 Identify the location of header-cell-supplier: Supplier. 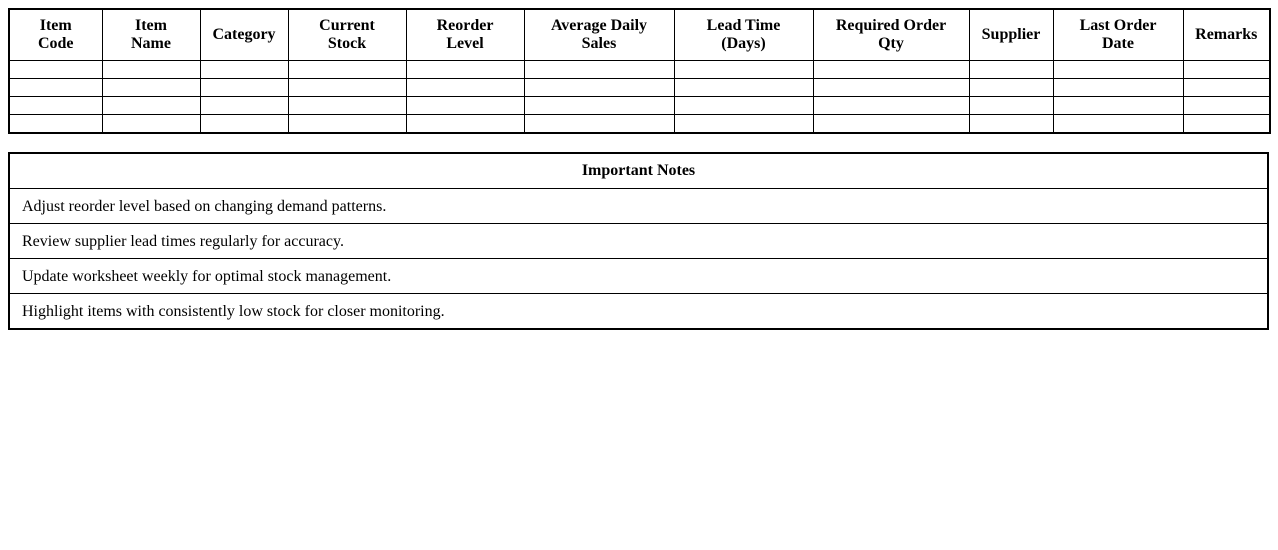
(1011, 34).